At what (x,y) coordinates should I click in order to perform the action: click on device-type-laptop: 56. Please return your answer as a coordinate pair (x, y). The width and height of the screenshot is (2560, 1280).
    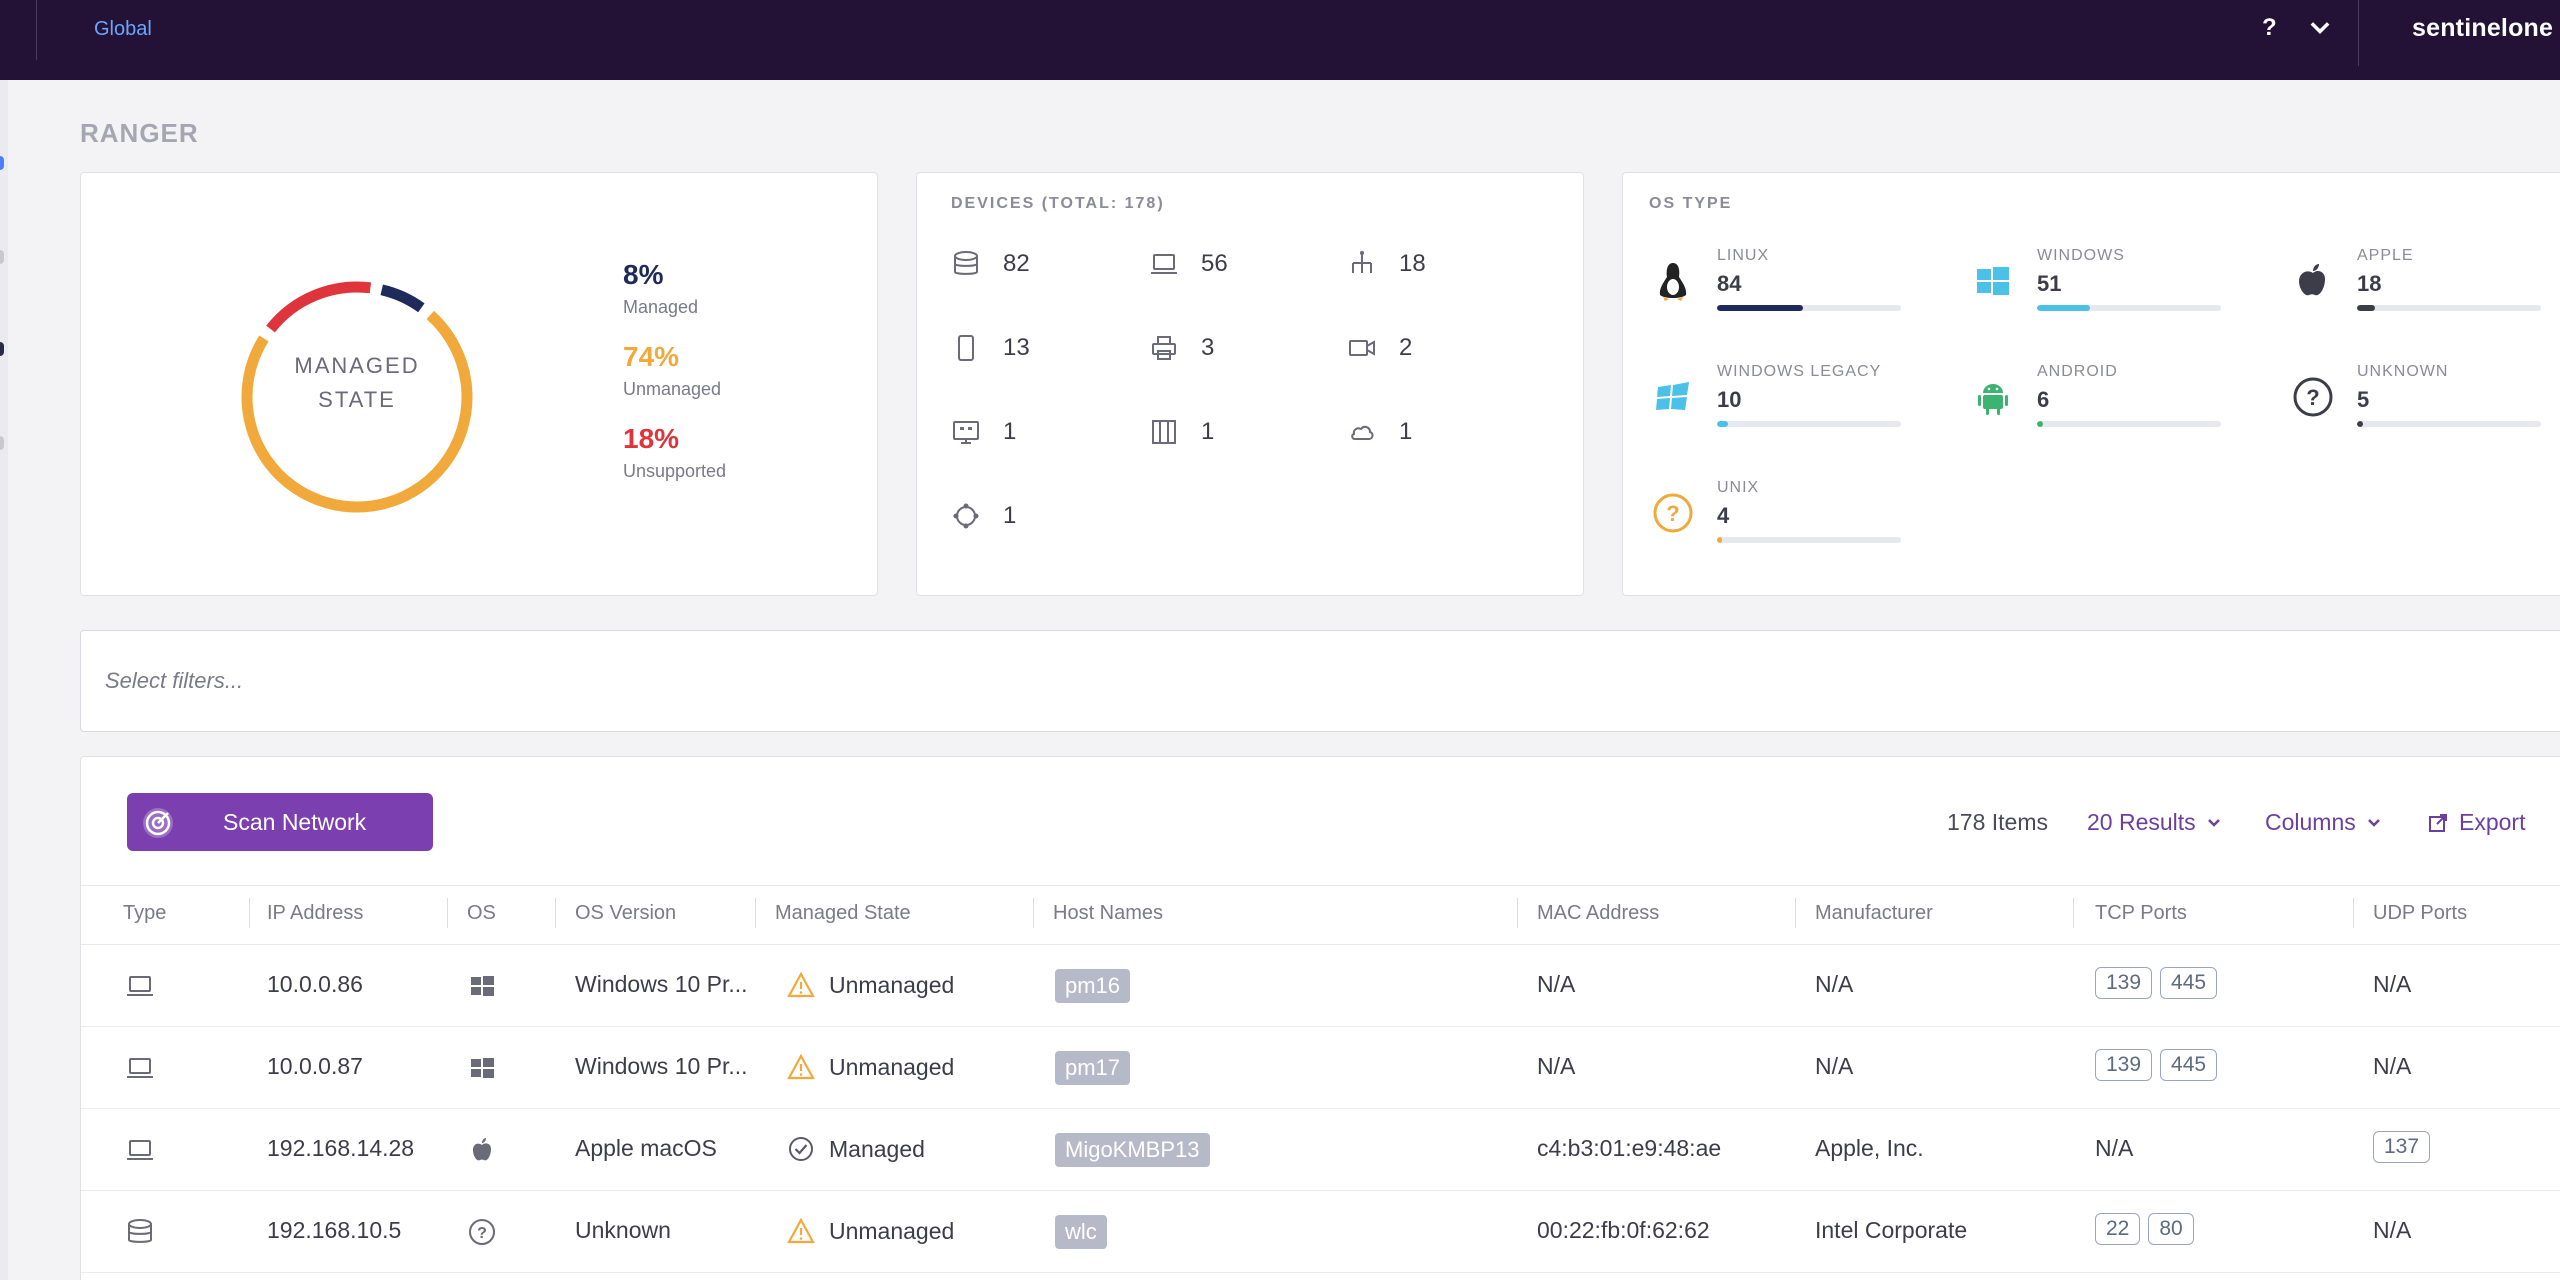
    Looking at the image, I should click on (1188, 264).